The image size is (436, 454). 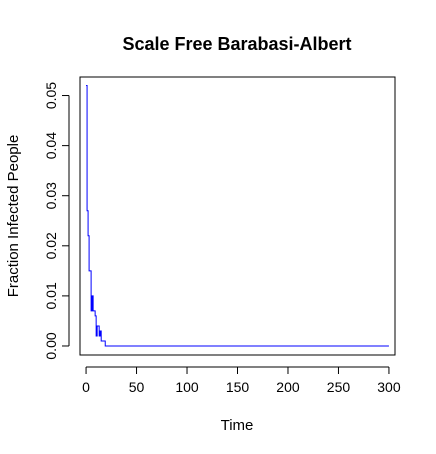 I want to click on x-axis: 0 50 100 150 200 250 300, so click(x=241, y=380).